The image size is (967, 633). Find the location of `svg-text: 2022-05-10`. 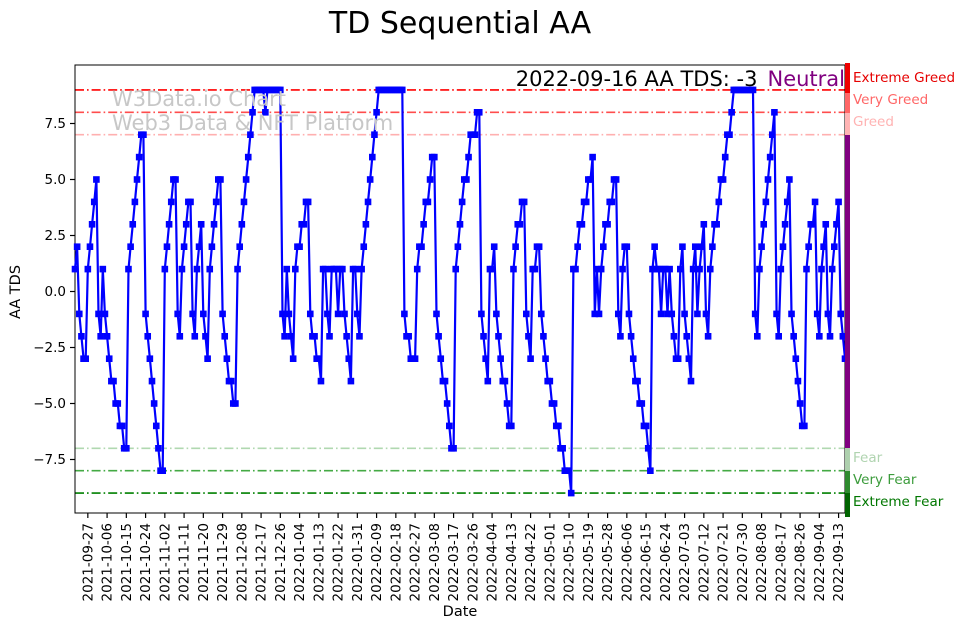

svg-text: 2022-05-10 is located at coordinates (570, 562).